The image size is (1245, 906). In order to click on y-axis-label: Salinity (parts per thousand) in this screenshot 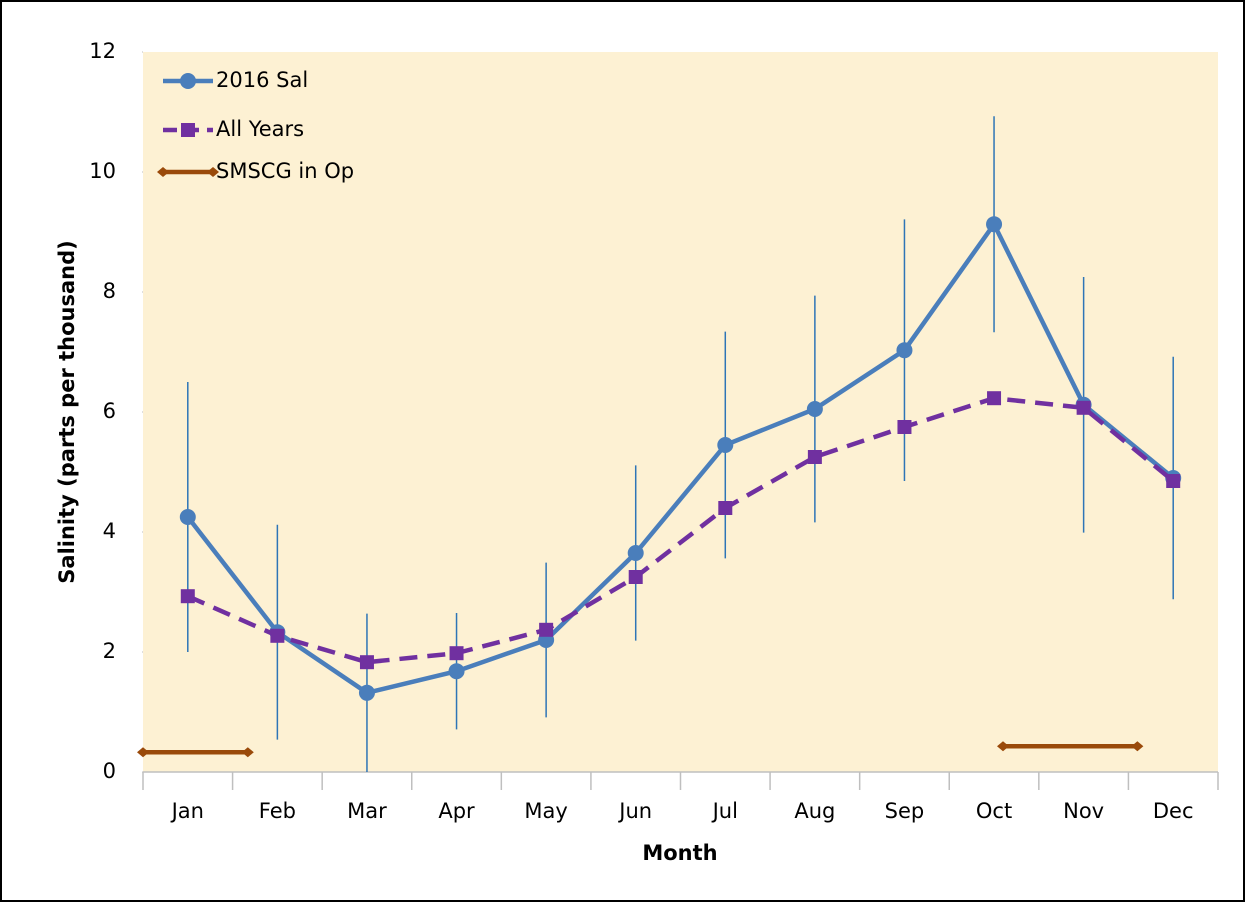, I will do `click(67, 411)`.